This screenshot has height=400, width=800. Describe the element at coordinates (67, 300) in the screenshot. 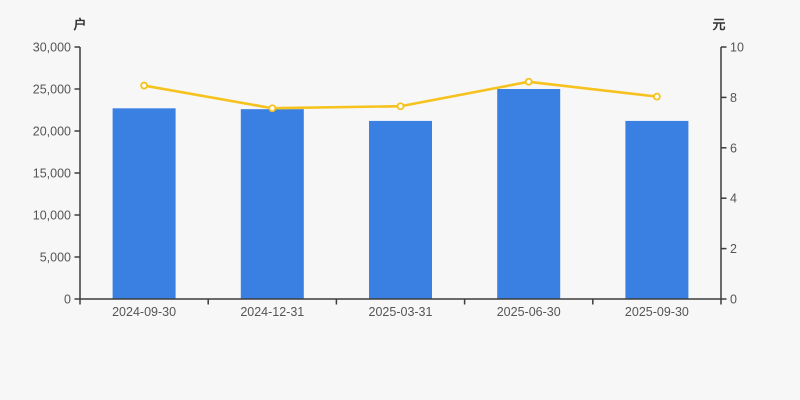

I see `left-tick-label: 0` at that location.